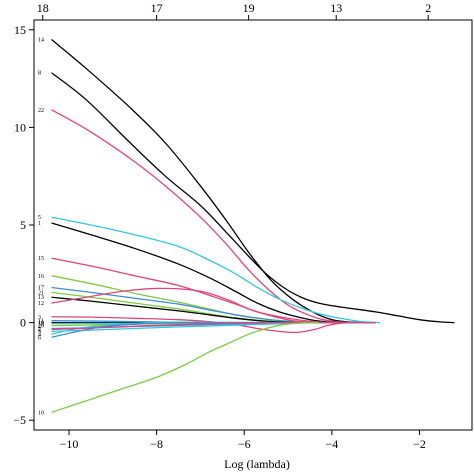 The width and height of the screenshot is (474, 474). I want to click on series-label-11: 11, so click(41, 322).